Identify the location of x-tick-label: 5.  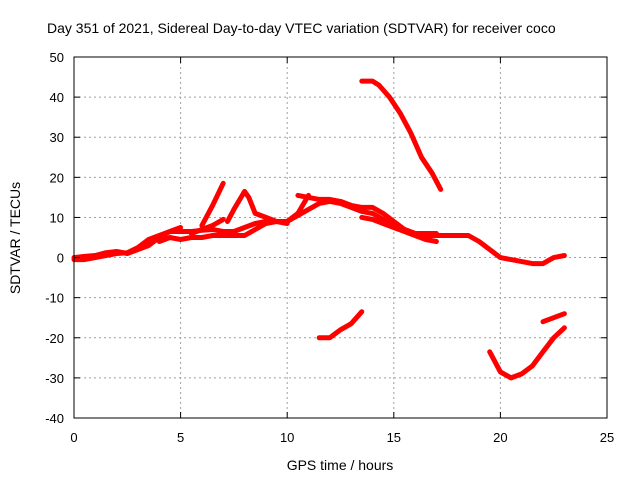
(180, 437).